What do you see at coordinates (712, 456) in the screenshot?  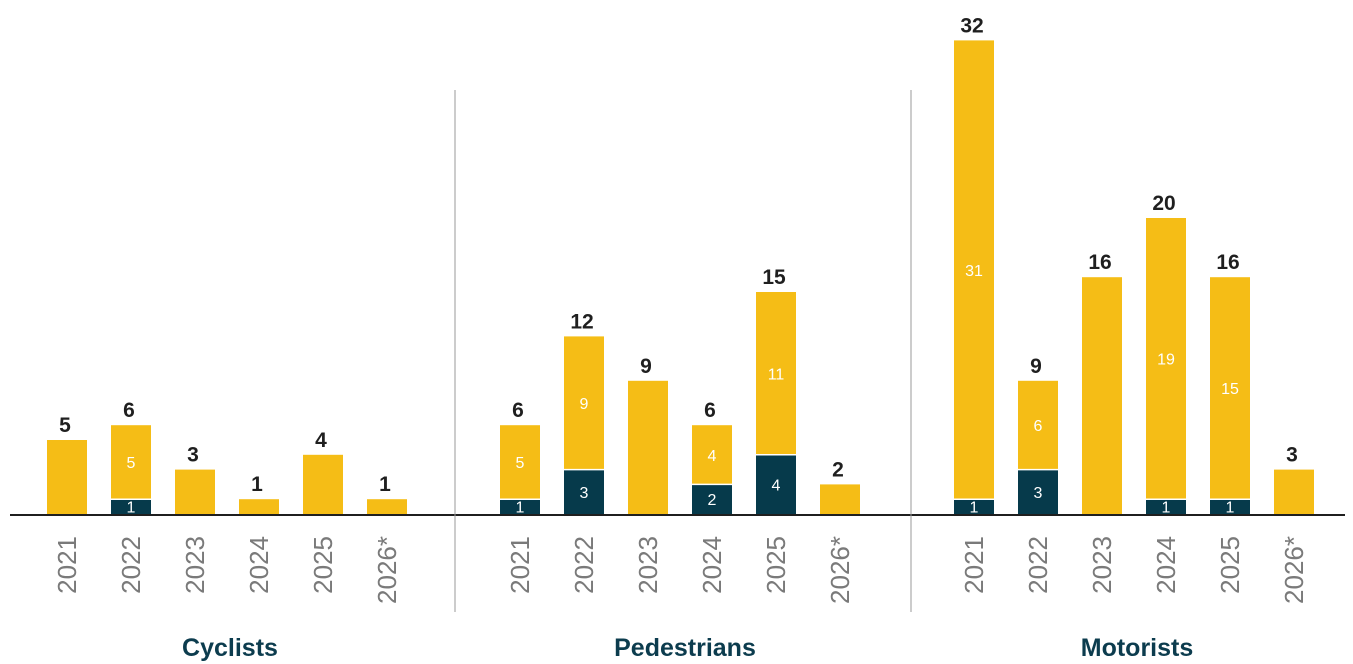 I see `upper-segment-label: 4` at bounding box center [712, 456].